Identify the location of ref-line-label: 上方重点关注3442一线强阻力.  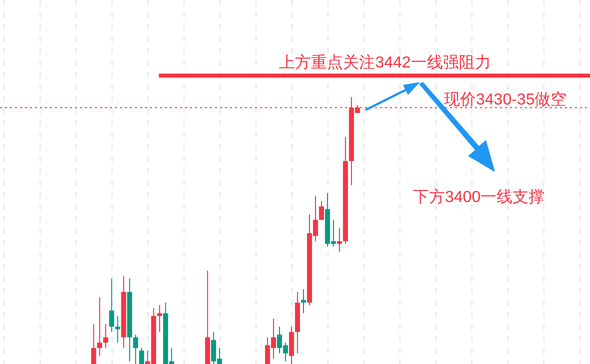
(385, 63).